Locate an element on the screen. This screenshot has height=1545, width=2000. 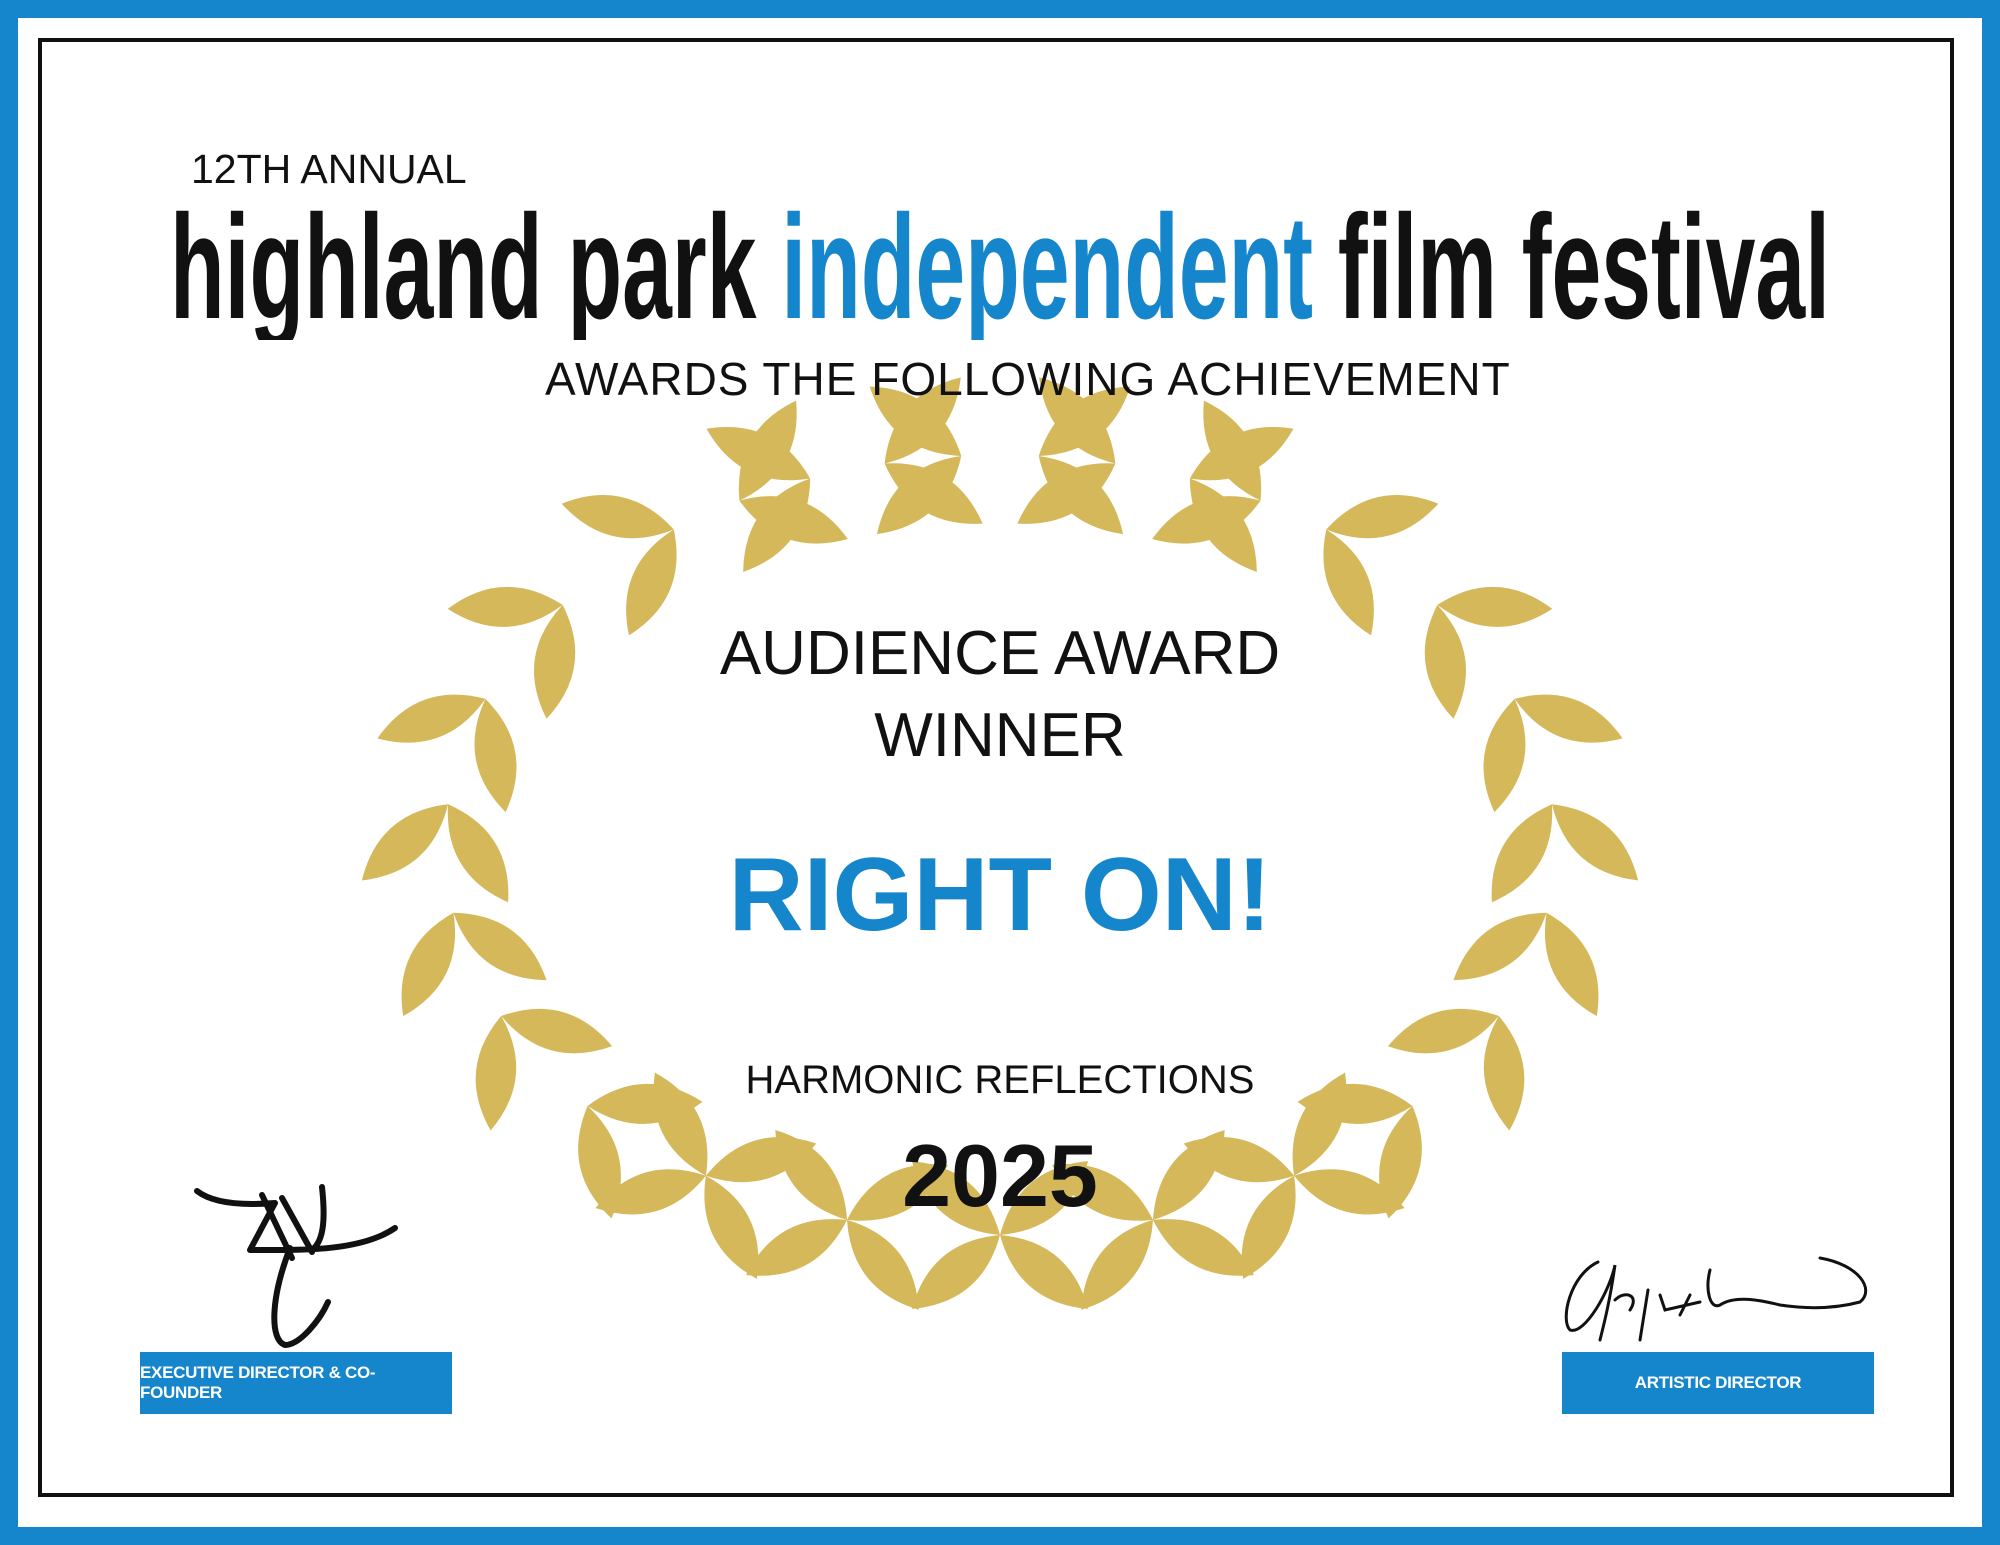
festival-name-part1: highland park is located at coordinates (463, 265).